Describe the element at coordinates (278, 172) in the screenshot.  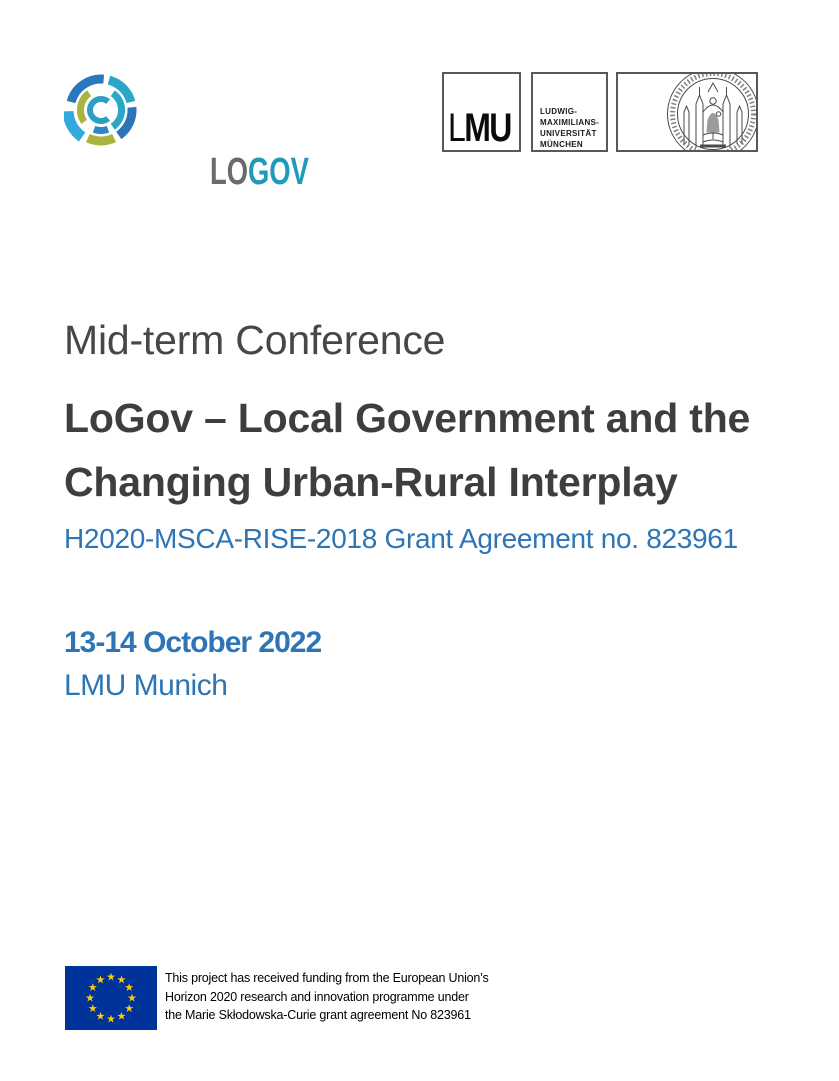
I see `logov-wordmark-gov: GOV` at that location.